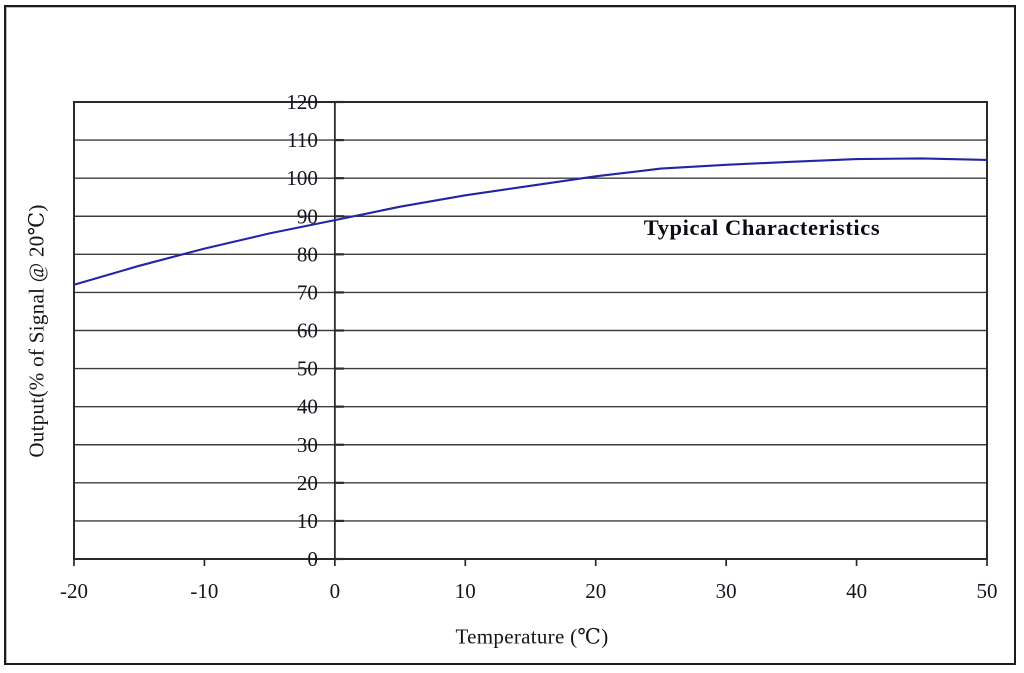 The image size is (1024, 673). I want to click on x-tick-label: 30, so click(726, 591).